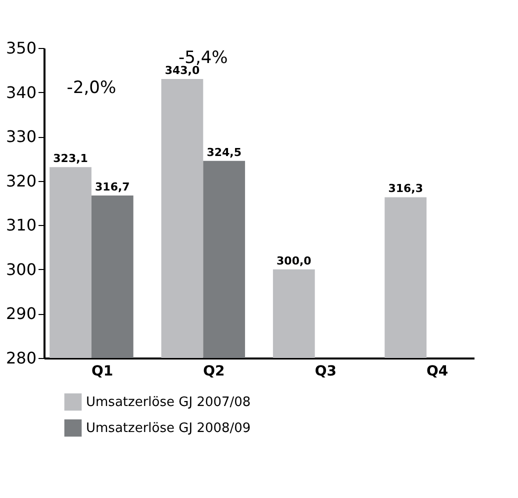 This screenshot has height=498, width=518. I want to click on y-tick-label: 280, so click(21, 358).